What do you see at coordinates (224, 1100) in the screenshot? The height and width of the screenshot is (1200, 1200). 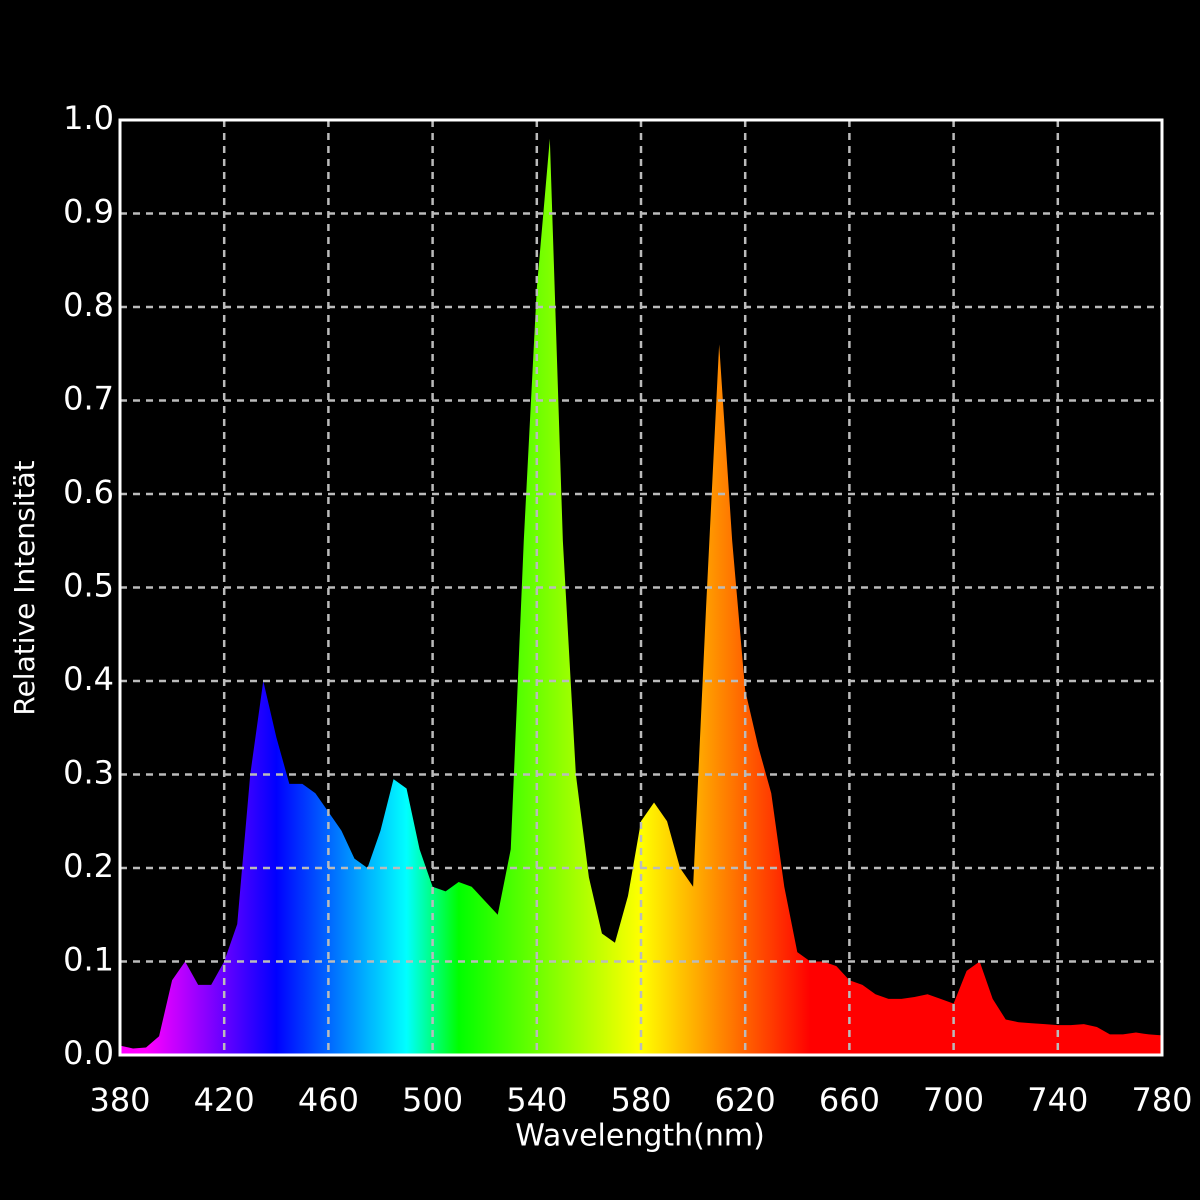 I see `x-tick-label: 420` at bounding box center [224, 1100].